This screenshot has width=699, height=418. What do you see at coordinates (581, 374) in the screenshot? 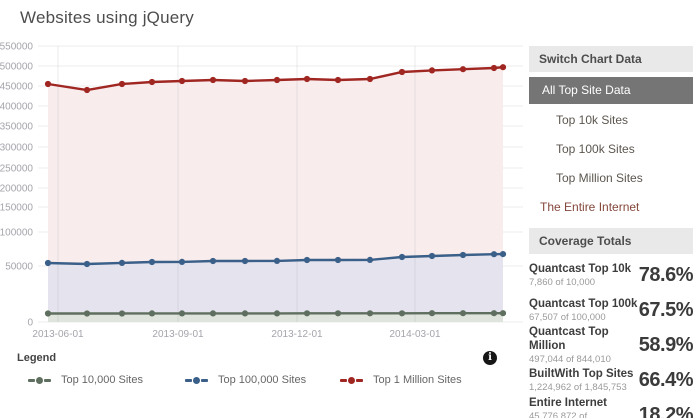
I see `coverage-name: BuiltWith Top Sites` at bounding box center [581, 374].